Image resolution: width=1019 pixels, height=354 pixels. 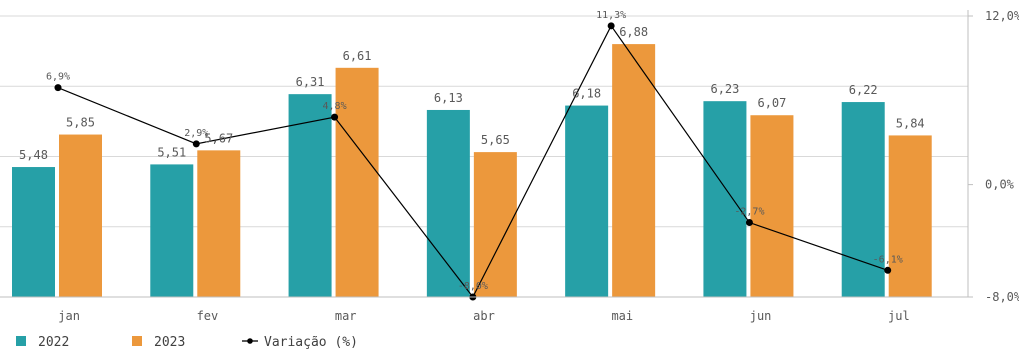 What do you see at coordinates (53, 342) in the screenshot?
I see `legend-label: 2022` at bounding box center [53, 342].